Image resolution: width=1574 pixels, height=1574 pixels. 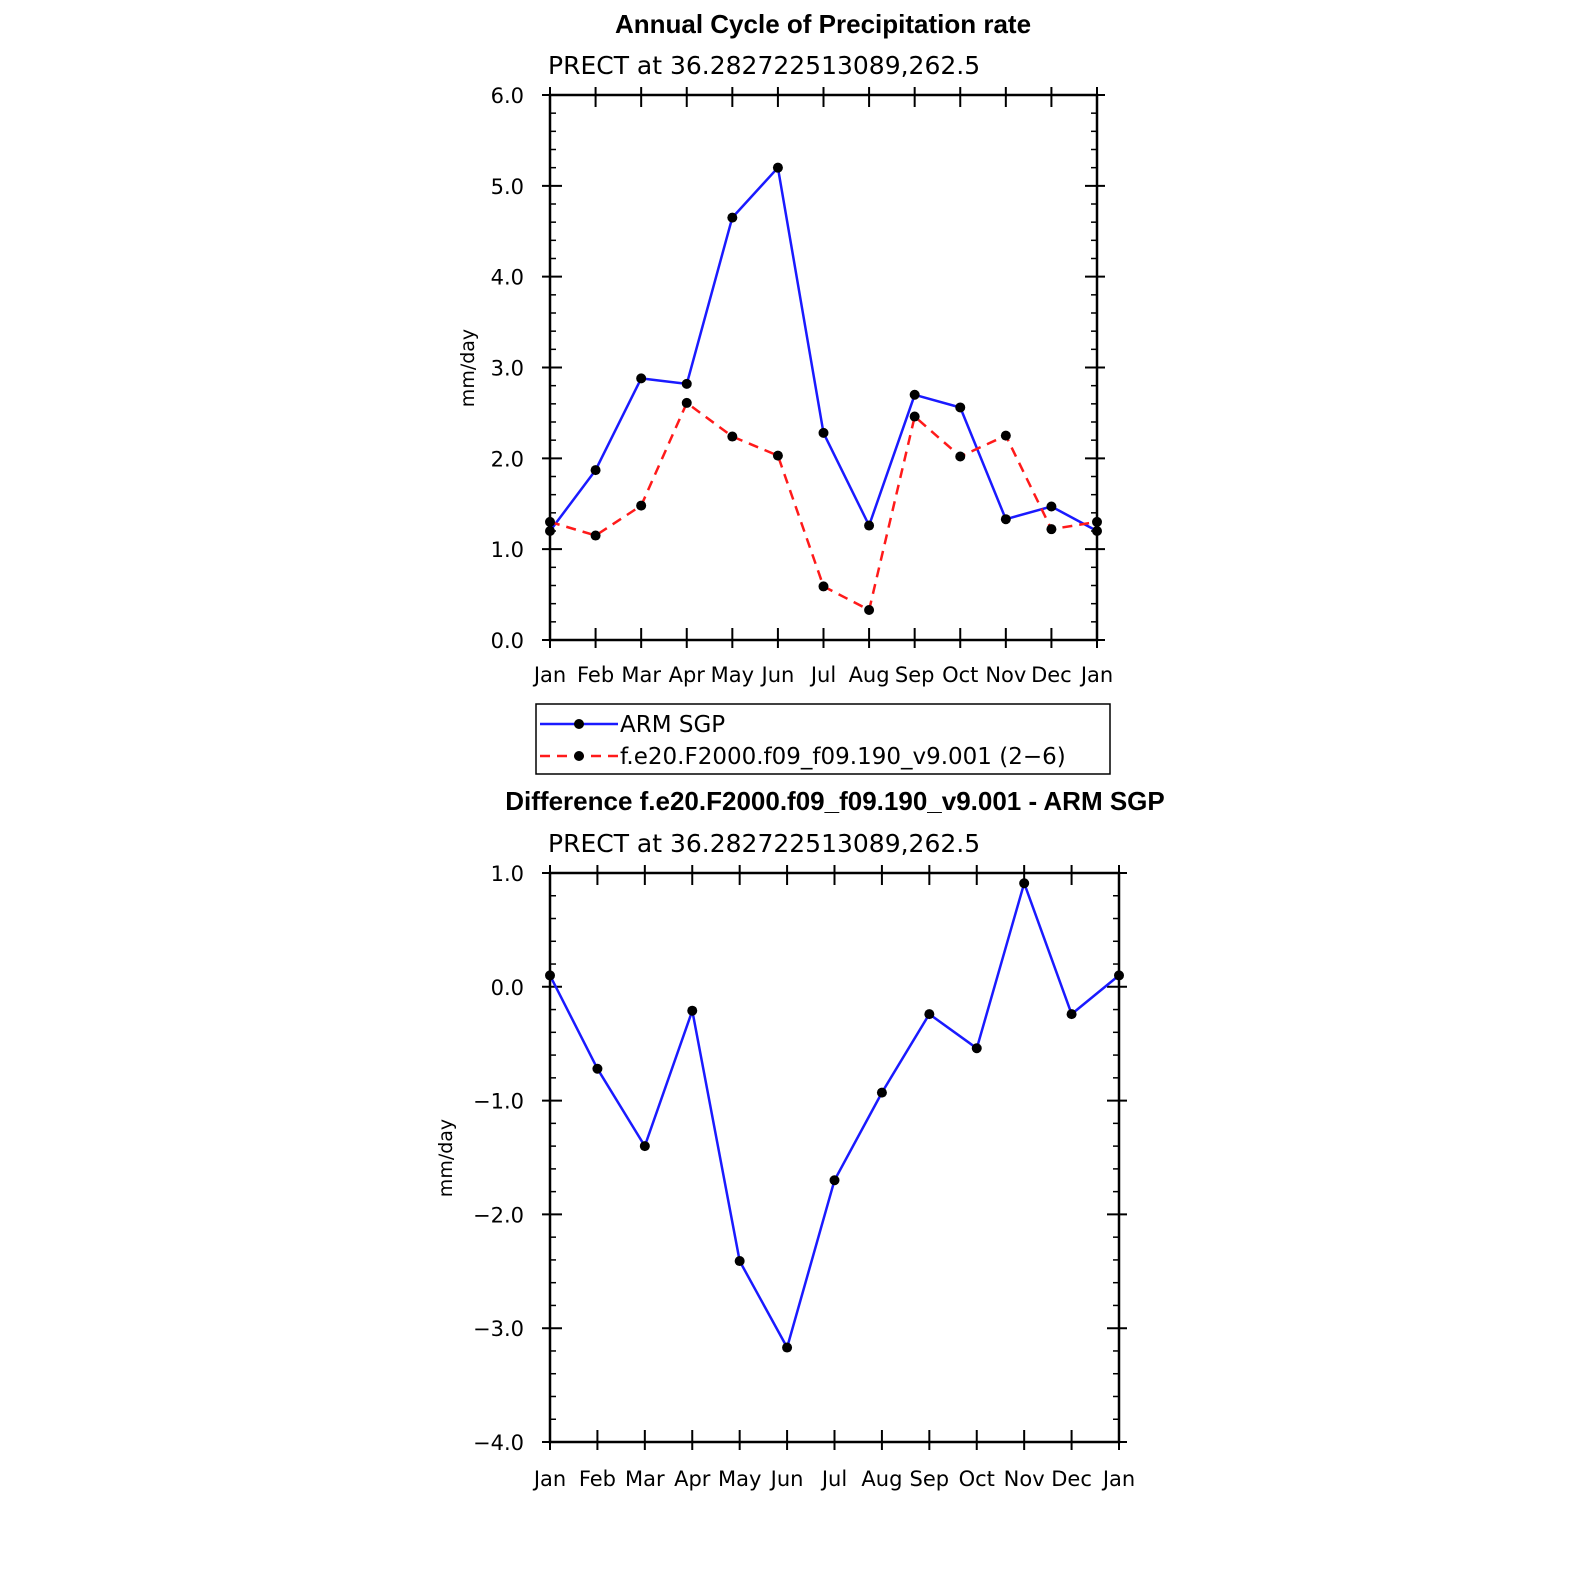 I want to click on chart-title: Annual Cycle of Precipitation rate, so click(x=823, y=24).